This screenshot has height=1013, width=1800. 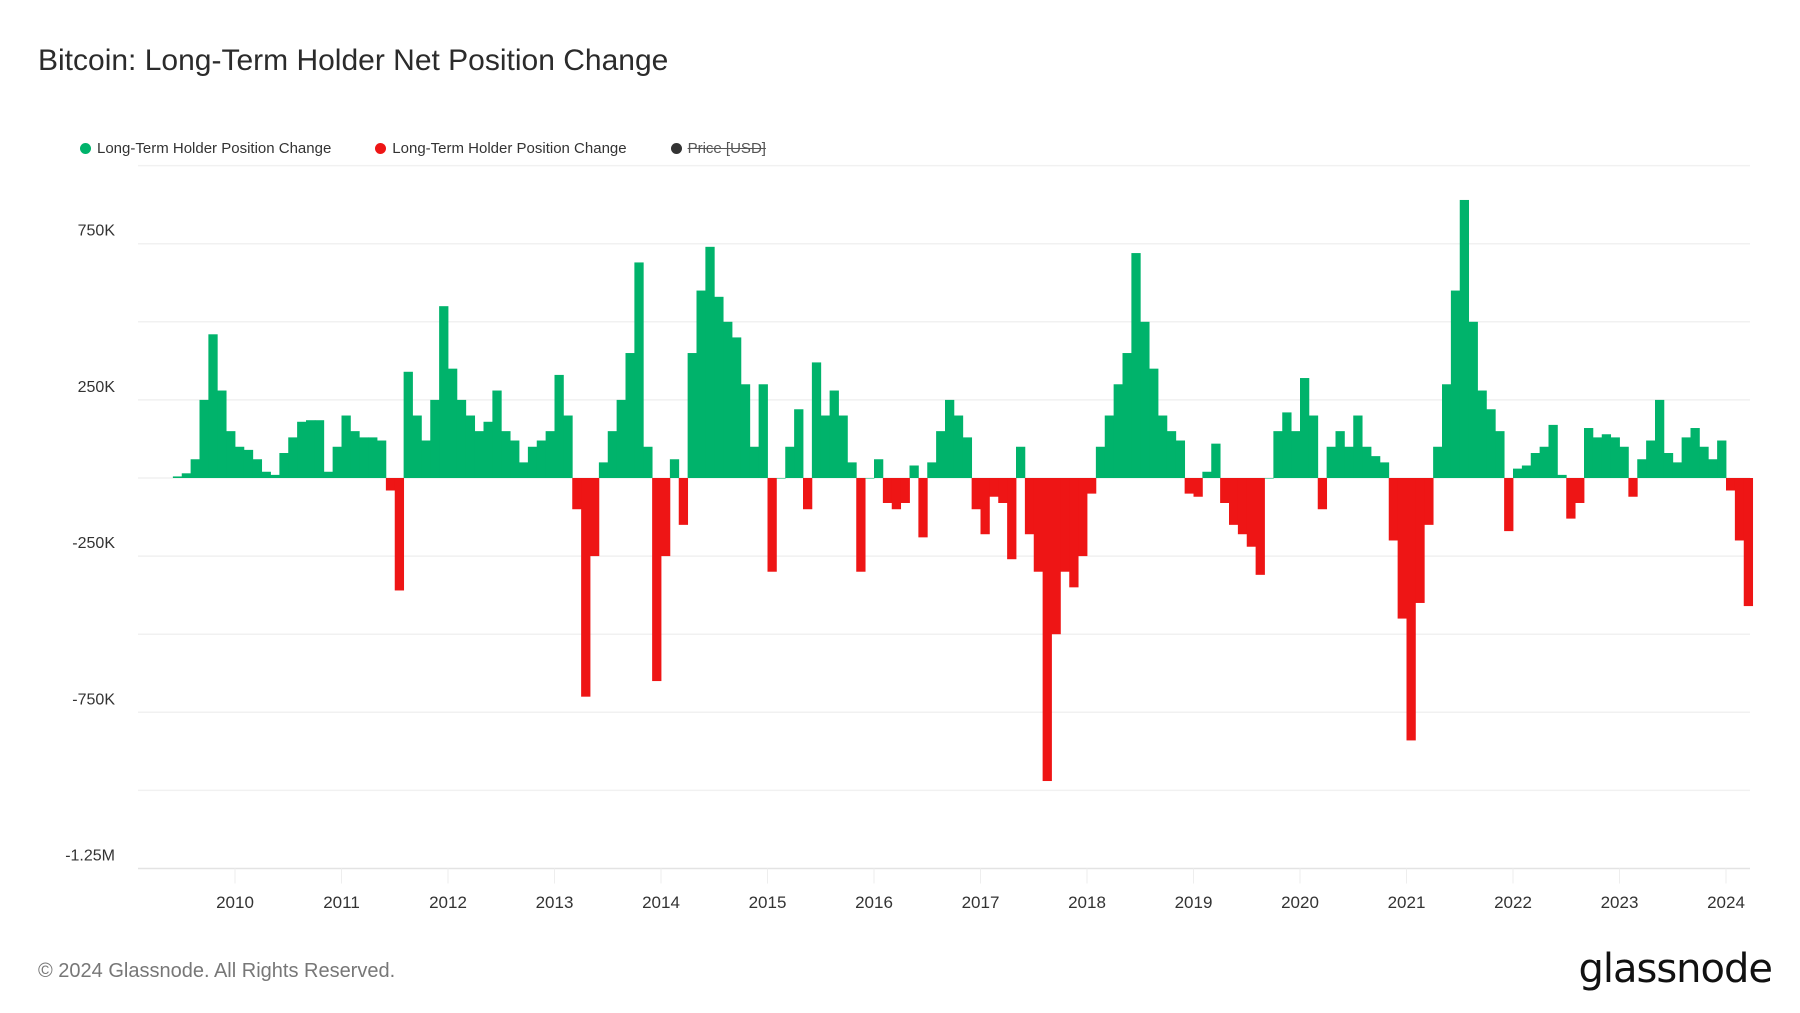 What do you see at coordinates (981, 902) in the screenshot?
I see `x-tick-label: 2017` at bounding box center [981, 902].